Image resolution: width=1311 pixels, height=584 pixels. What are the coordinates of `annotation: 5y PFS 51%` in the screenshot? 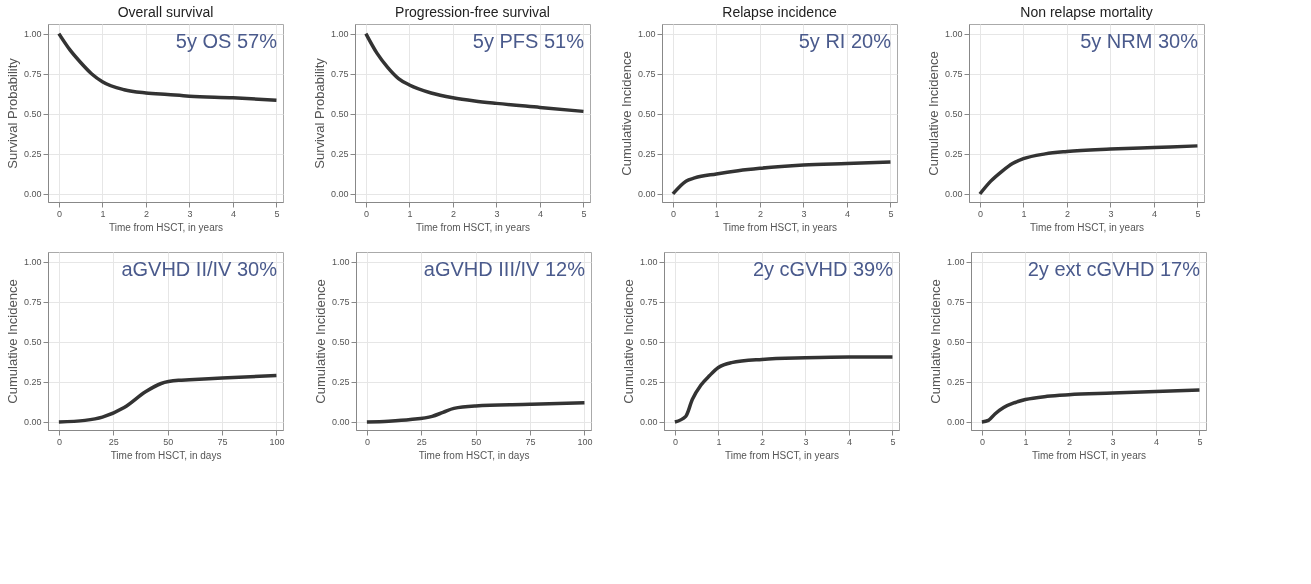 It's located at (528, 41).